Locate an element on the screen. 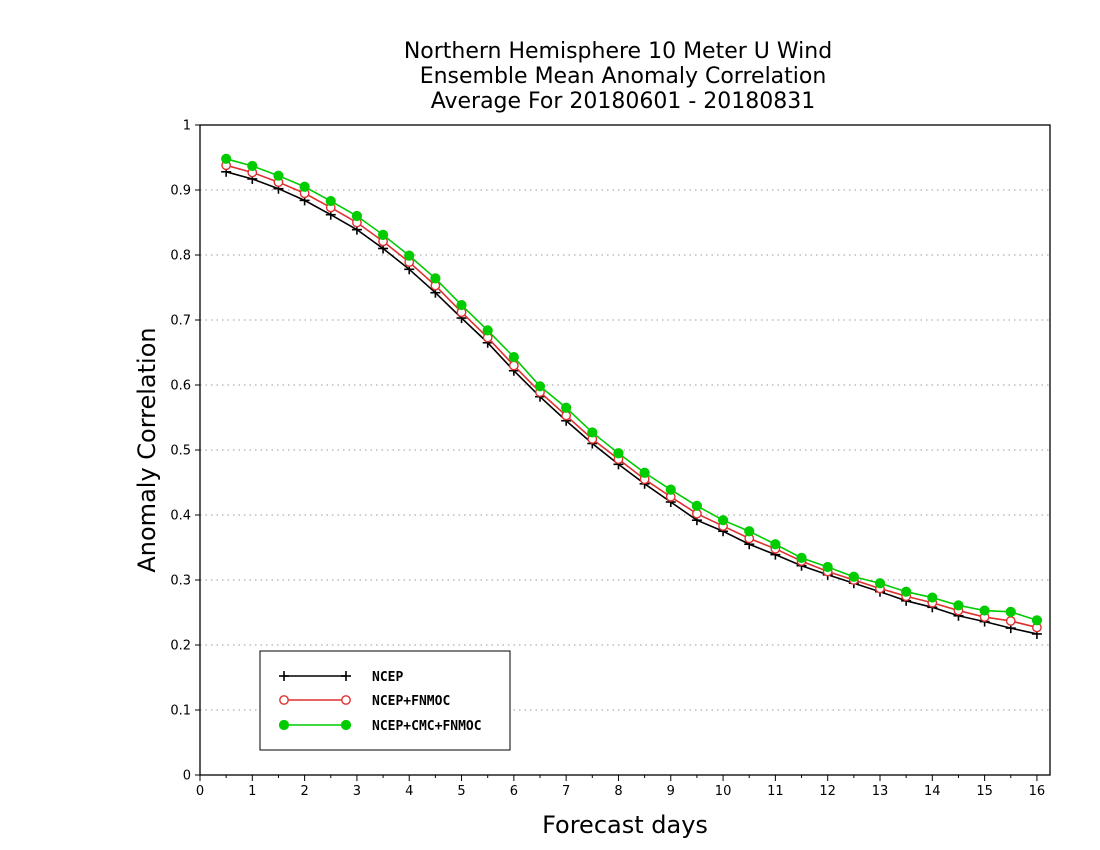 This screenshot has width=1100, height=850. y-tick-label-3: 0.3 is located at coordinates (180, 581).